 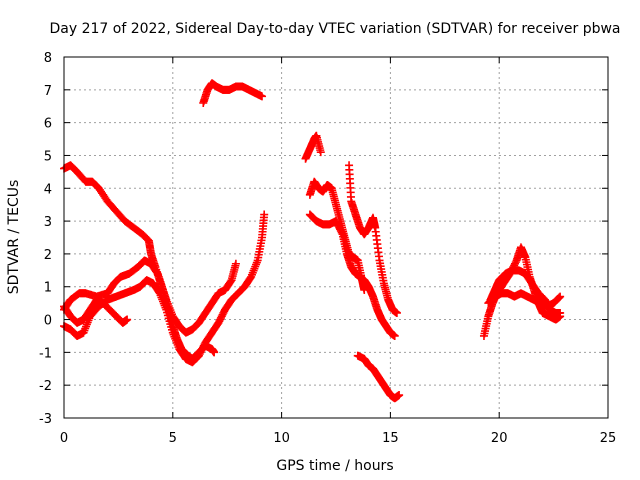 What do you see at coordinates (48, 321) in the screenshot?
I see `y-tick-label: 0` at bounding box center [48, 321].